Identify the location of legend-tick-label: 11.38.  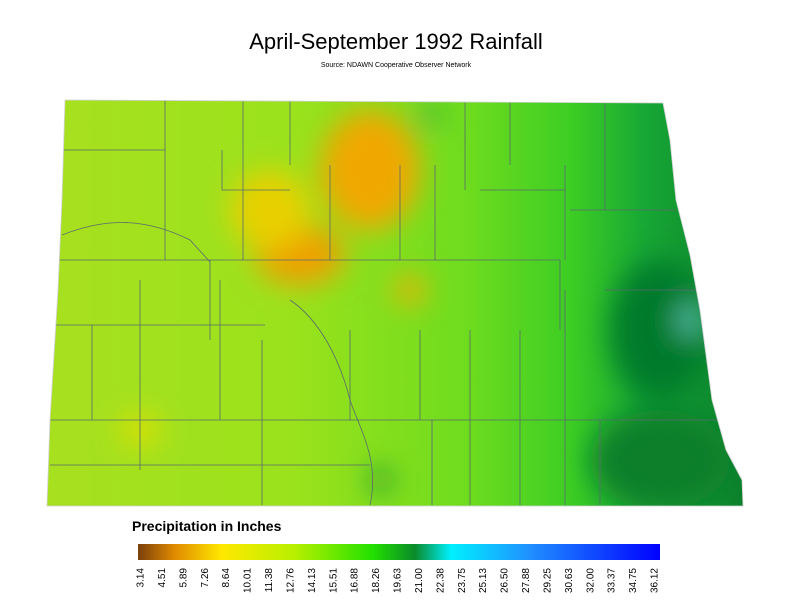
(269, 580).